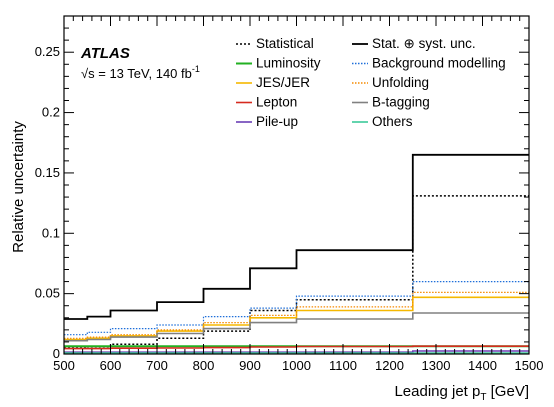 The width and height of the screenshot is (554, 407). What do you see at coordinates (277, 121) in the screenshot?
I see `legend-label: Pile-up` at bounding box center [277, 121].